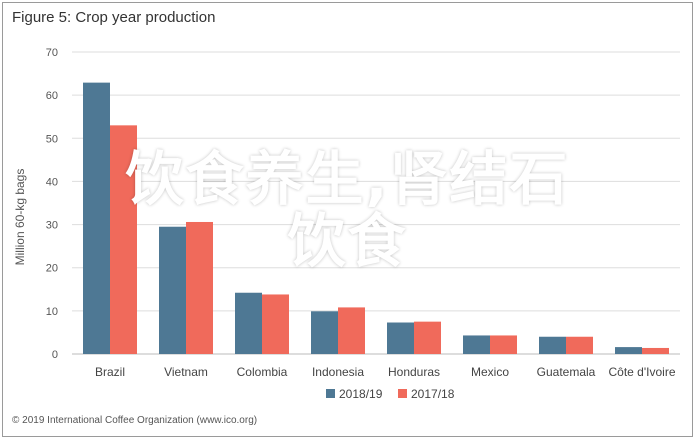 This screenshot has height=439, width=695. I want to click on x-tick-label: Colombia, so click(262, 372).